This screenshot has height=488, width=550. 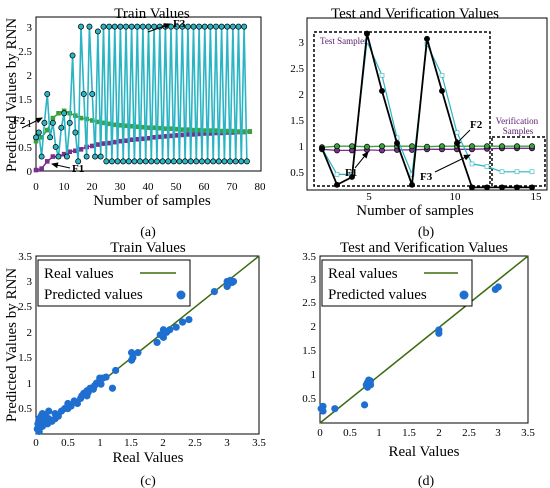 What do you see at coordinates (469, 433) in the screenshot?
I see `panel-d-xtick: 2.5` at bounding box center [469, 433].